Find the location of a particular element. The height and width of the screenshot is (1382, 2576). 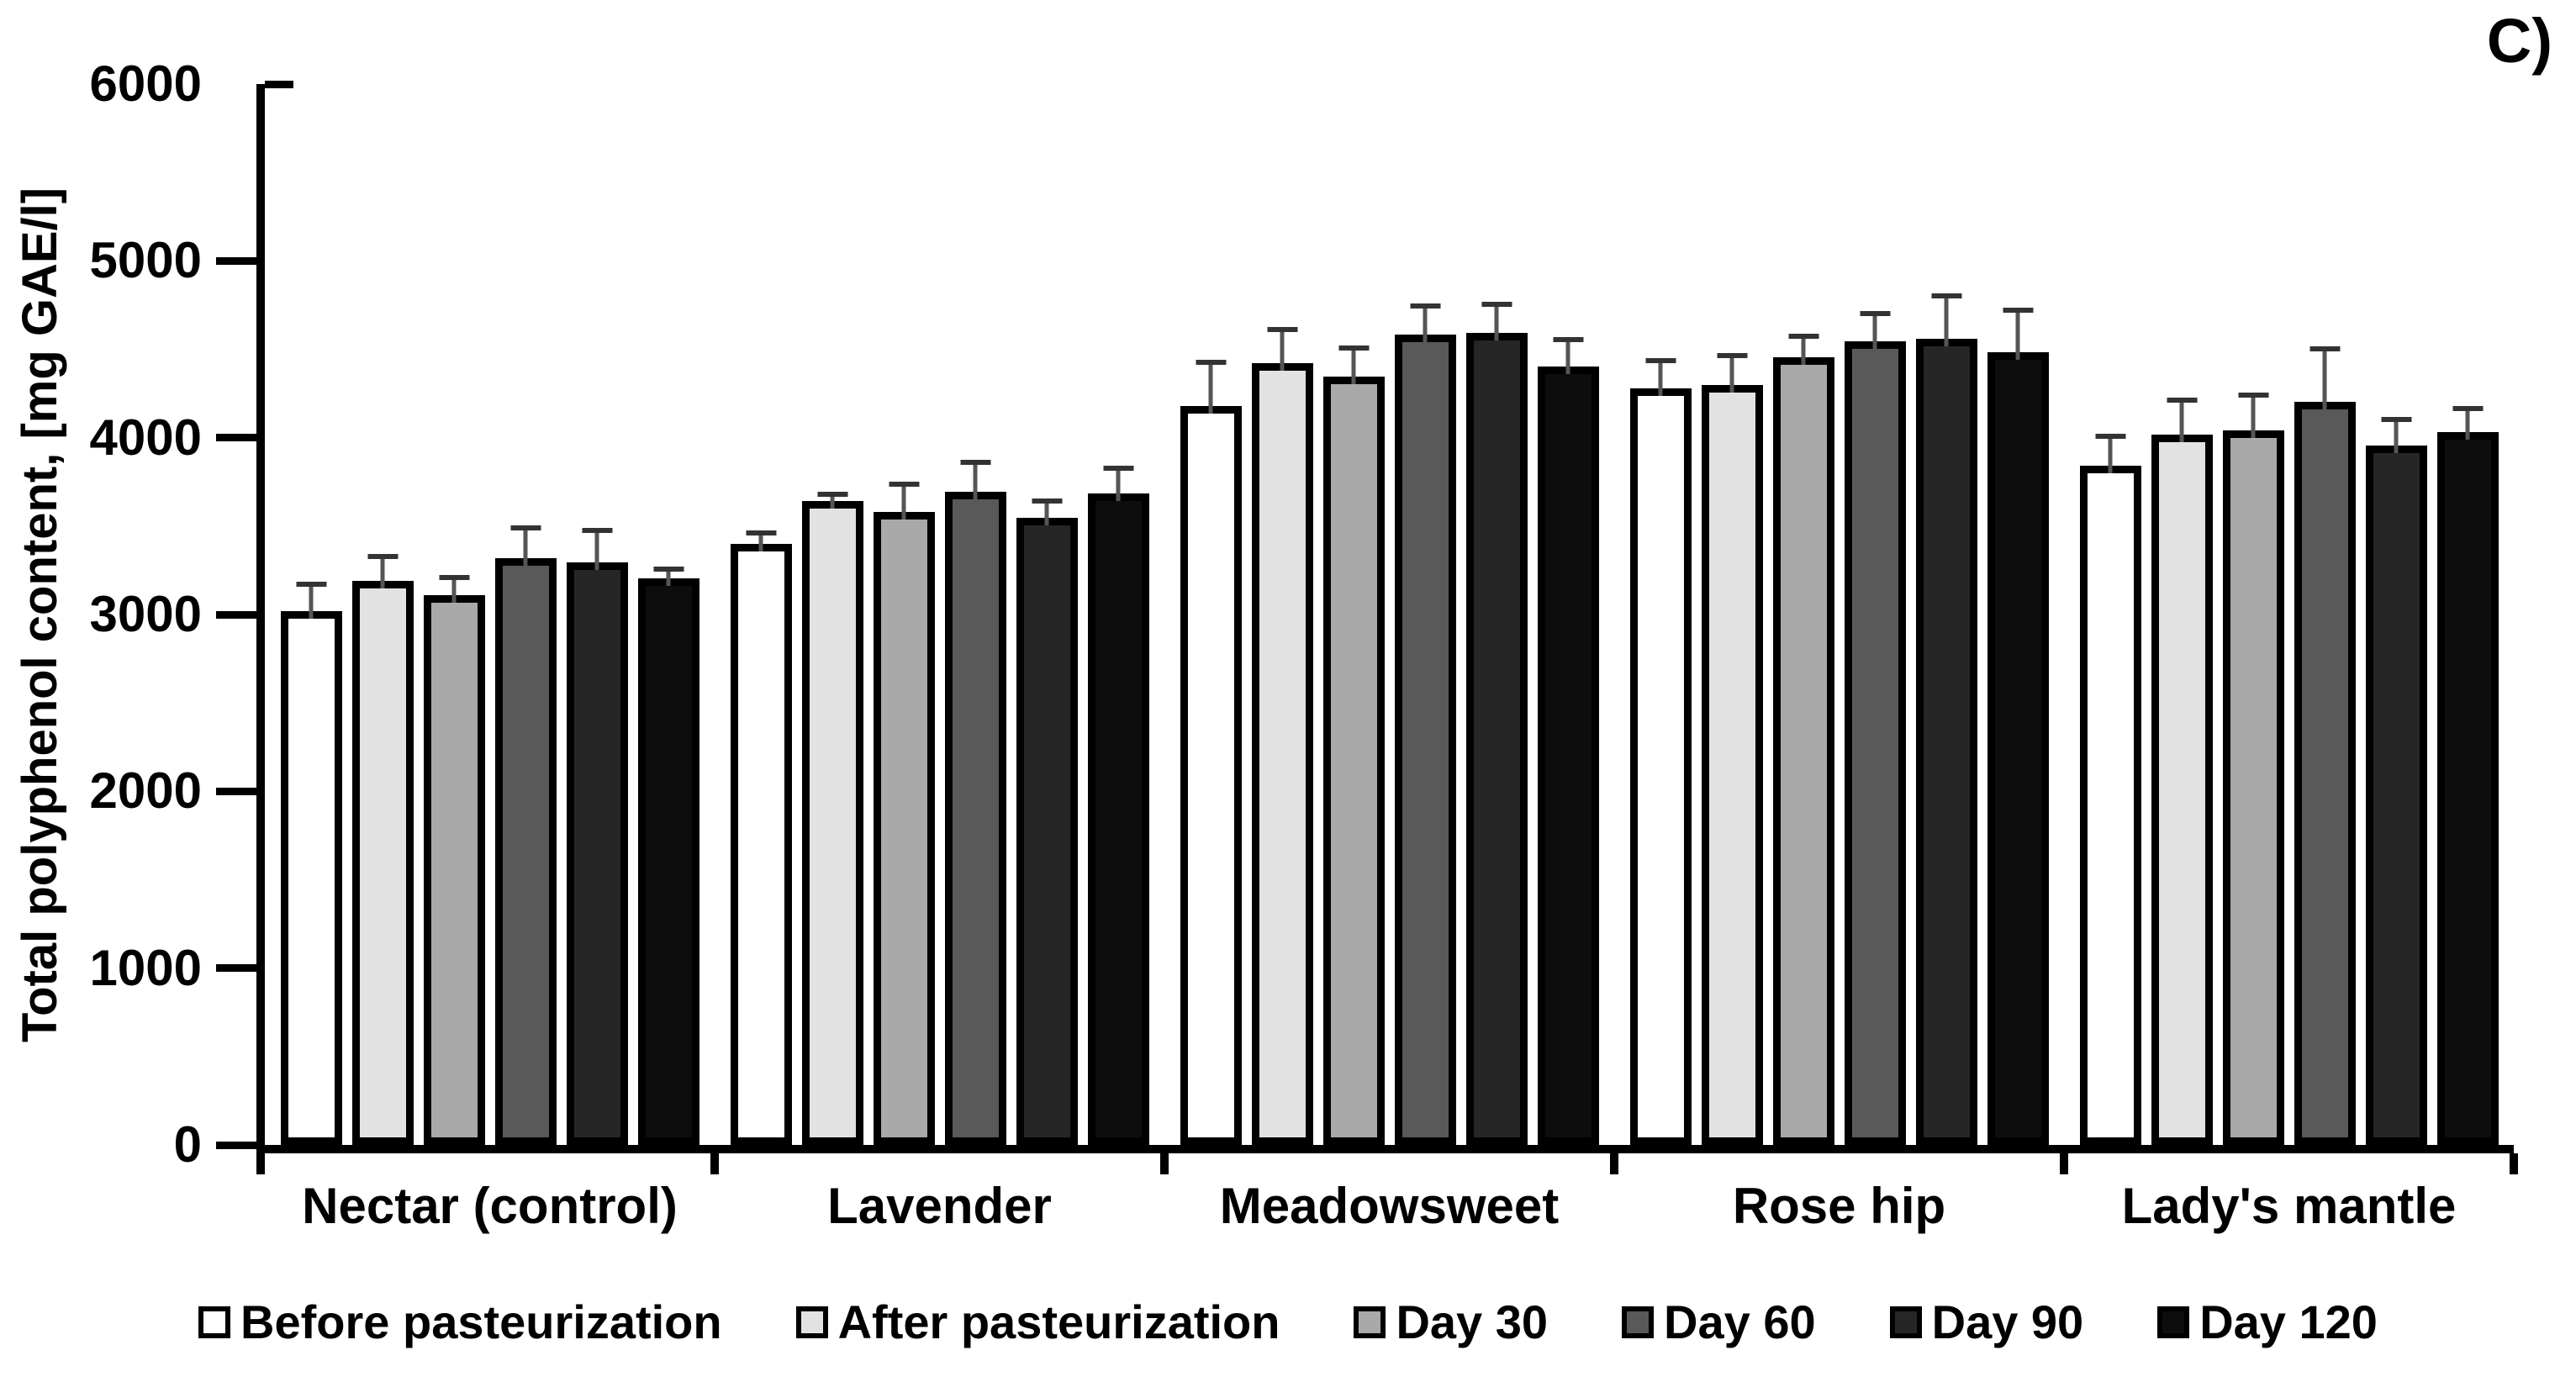

y-tick-label: 5000 is located at coordinates (145, 260).